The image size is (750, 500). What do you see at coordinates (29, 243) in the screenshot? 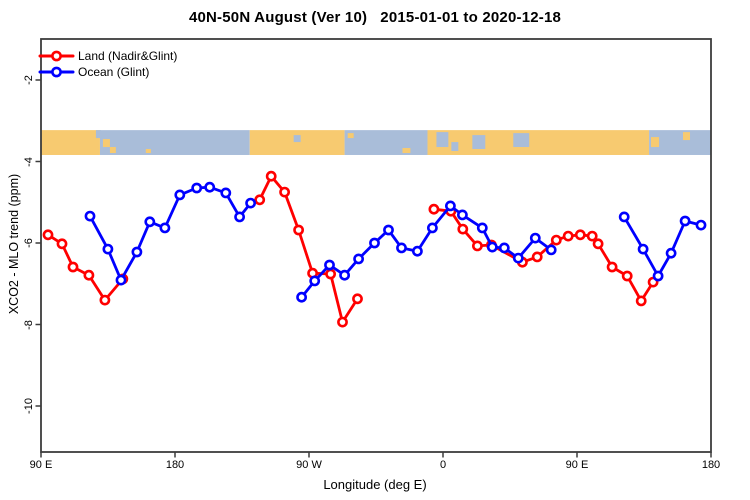
I see `y-tick-label: -6` at bounding box center [29, 243].